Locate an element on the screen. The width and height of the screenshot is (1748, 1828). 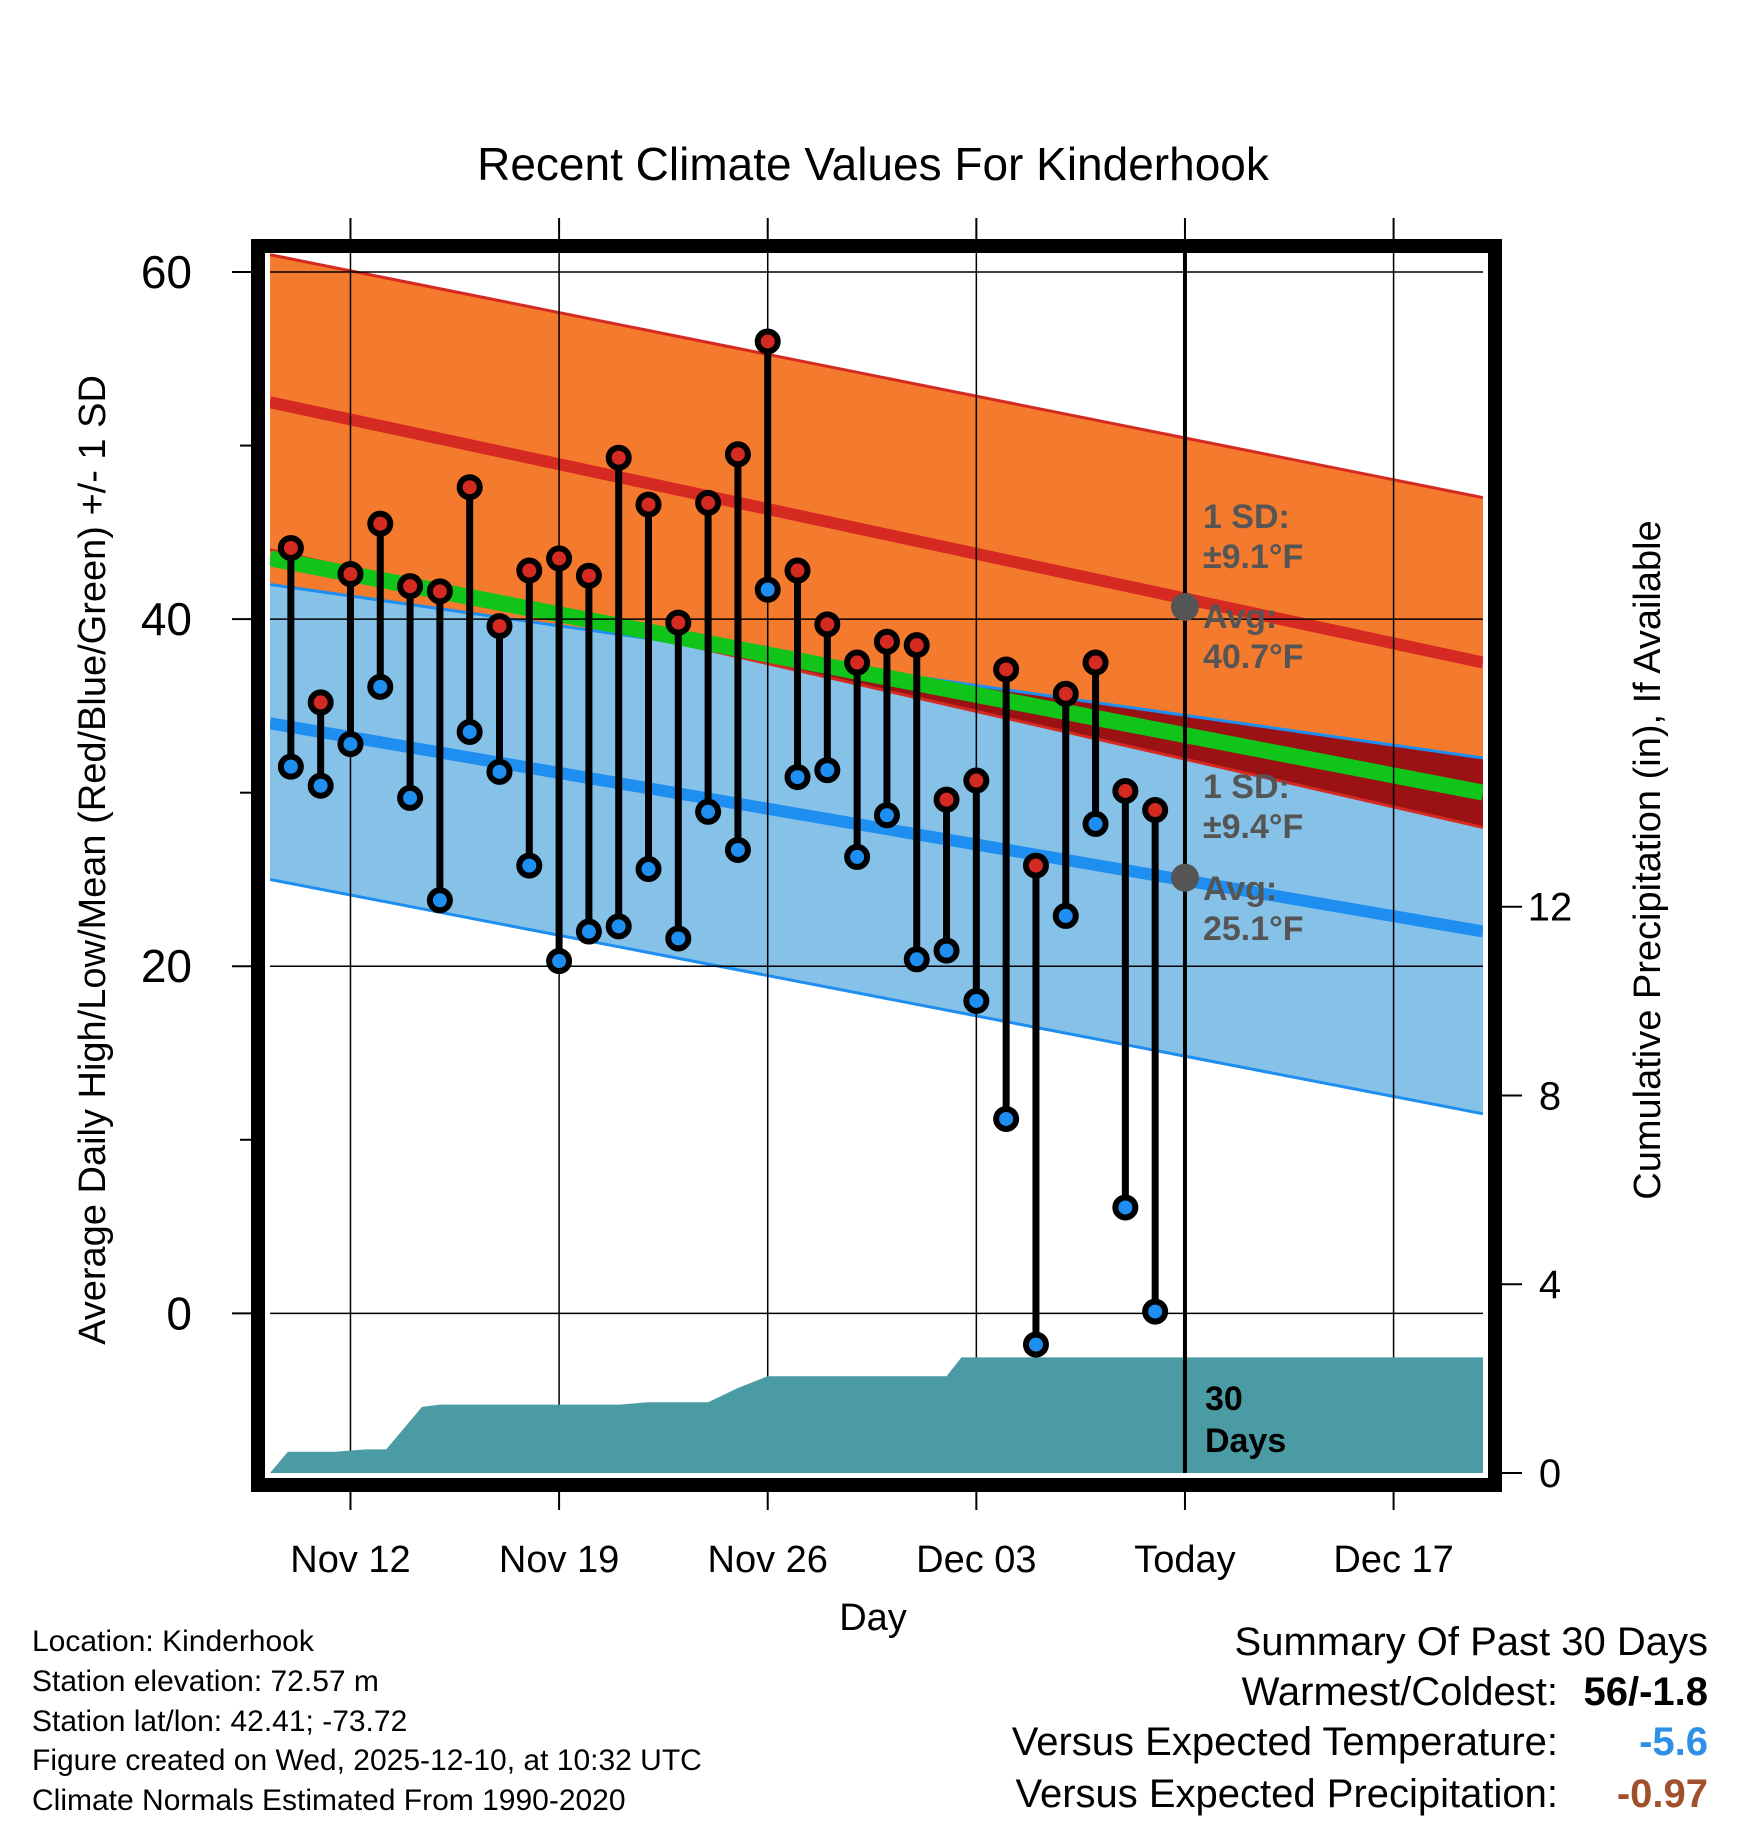
elevation-info: Station elevation: 72.57 m is located at coordinates (205, 1681).